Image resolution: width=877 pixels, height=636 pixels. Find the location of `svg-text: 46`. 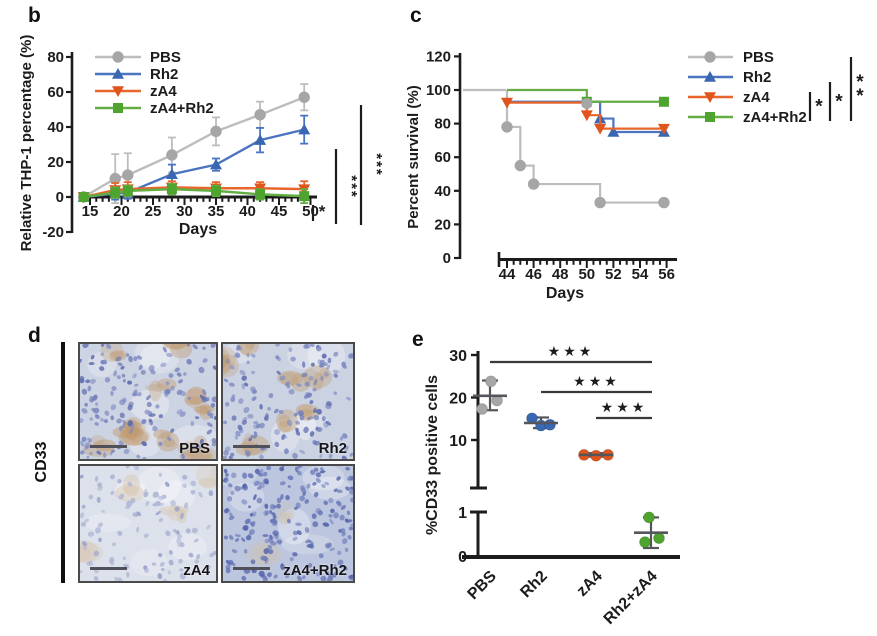

svg-text: 46 is located at coordinates (533, 274).